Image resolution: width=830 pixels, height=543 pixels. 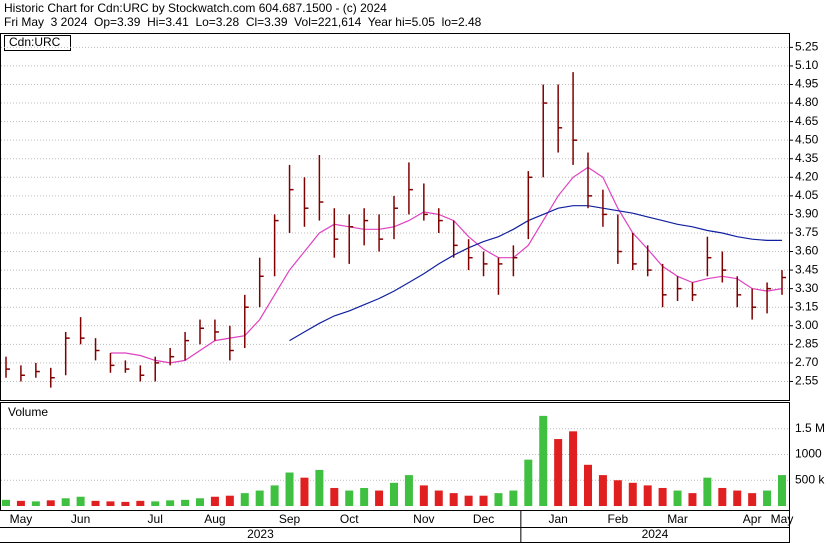 I want to click on y-tick-label: 3.45, so click(x=807, y=269).